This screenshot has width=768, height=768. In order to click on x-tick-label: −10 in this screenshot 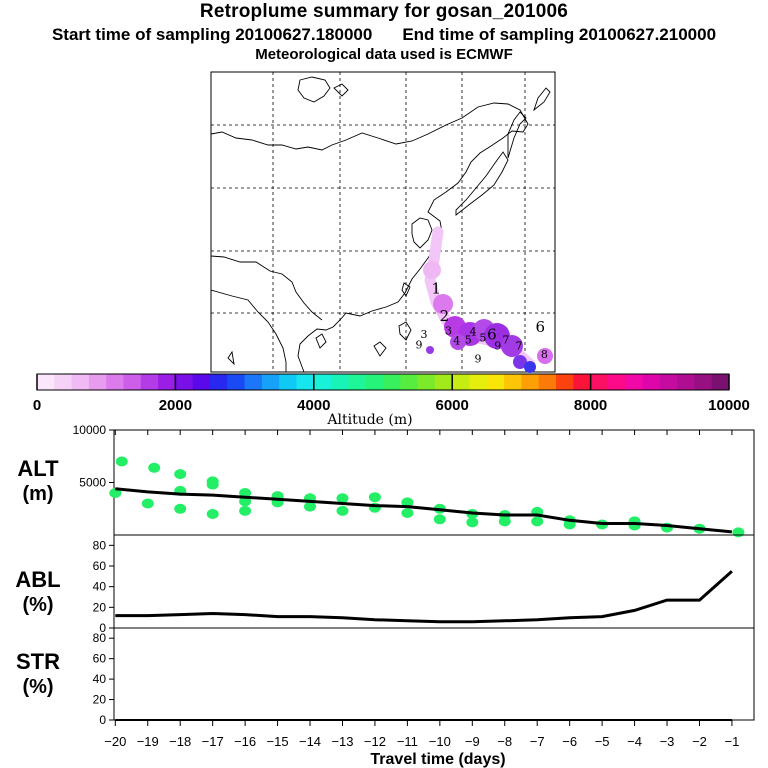, I will do `click(440, 741)`.